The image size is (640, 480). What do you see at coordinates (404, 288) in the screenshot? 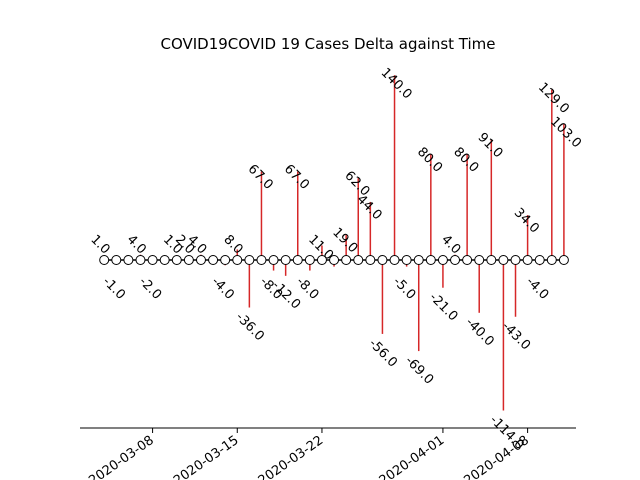
I see `data-label: -5.0` at bounding box center [404, 288].